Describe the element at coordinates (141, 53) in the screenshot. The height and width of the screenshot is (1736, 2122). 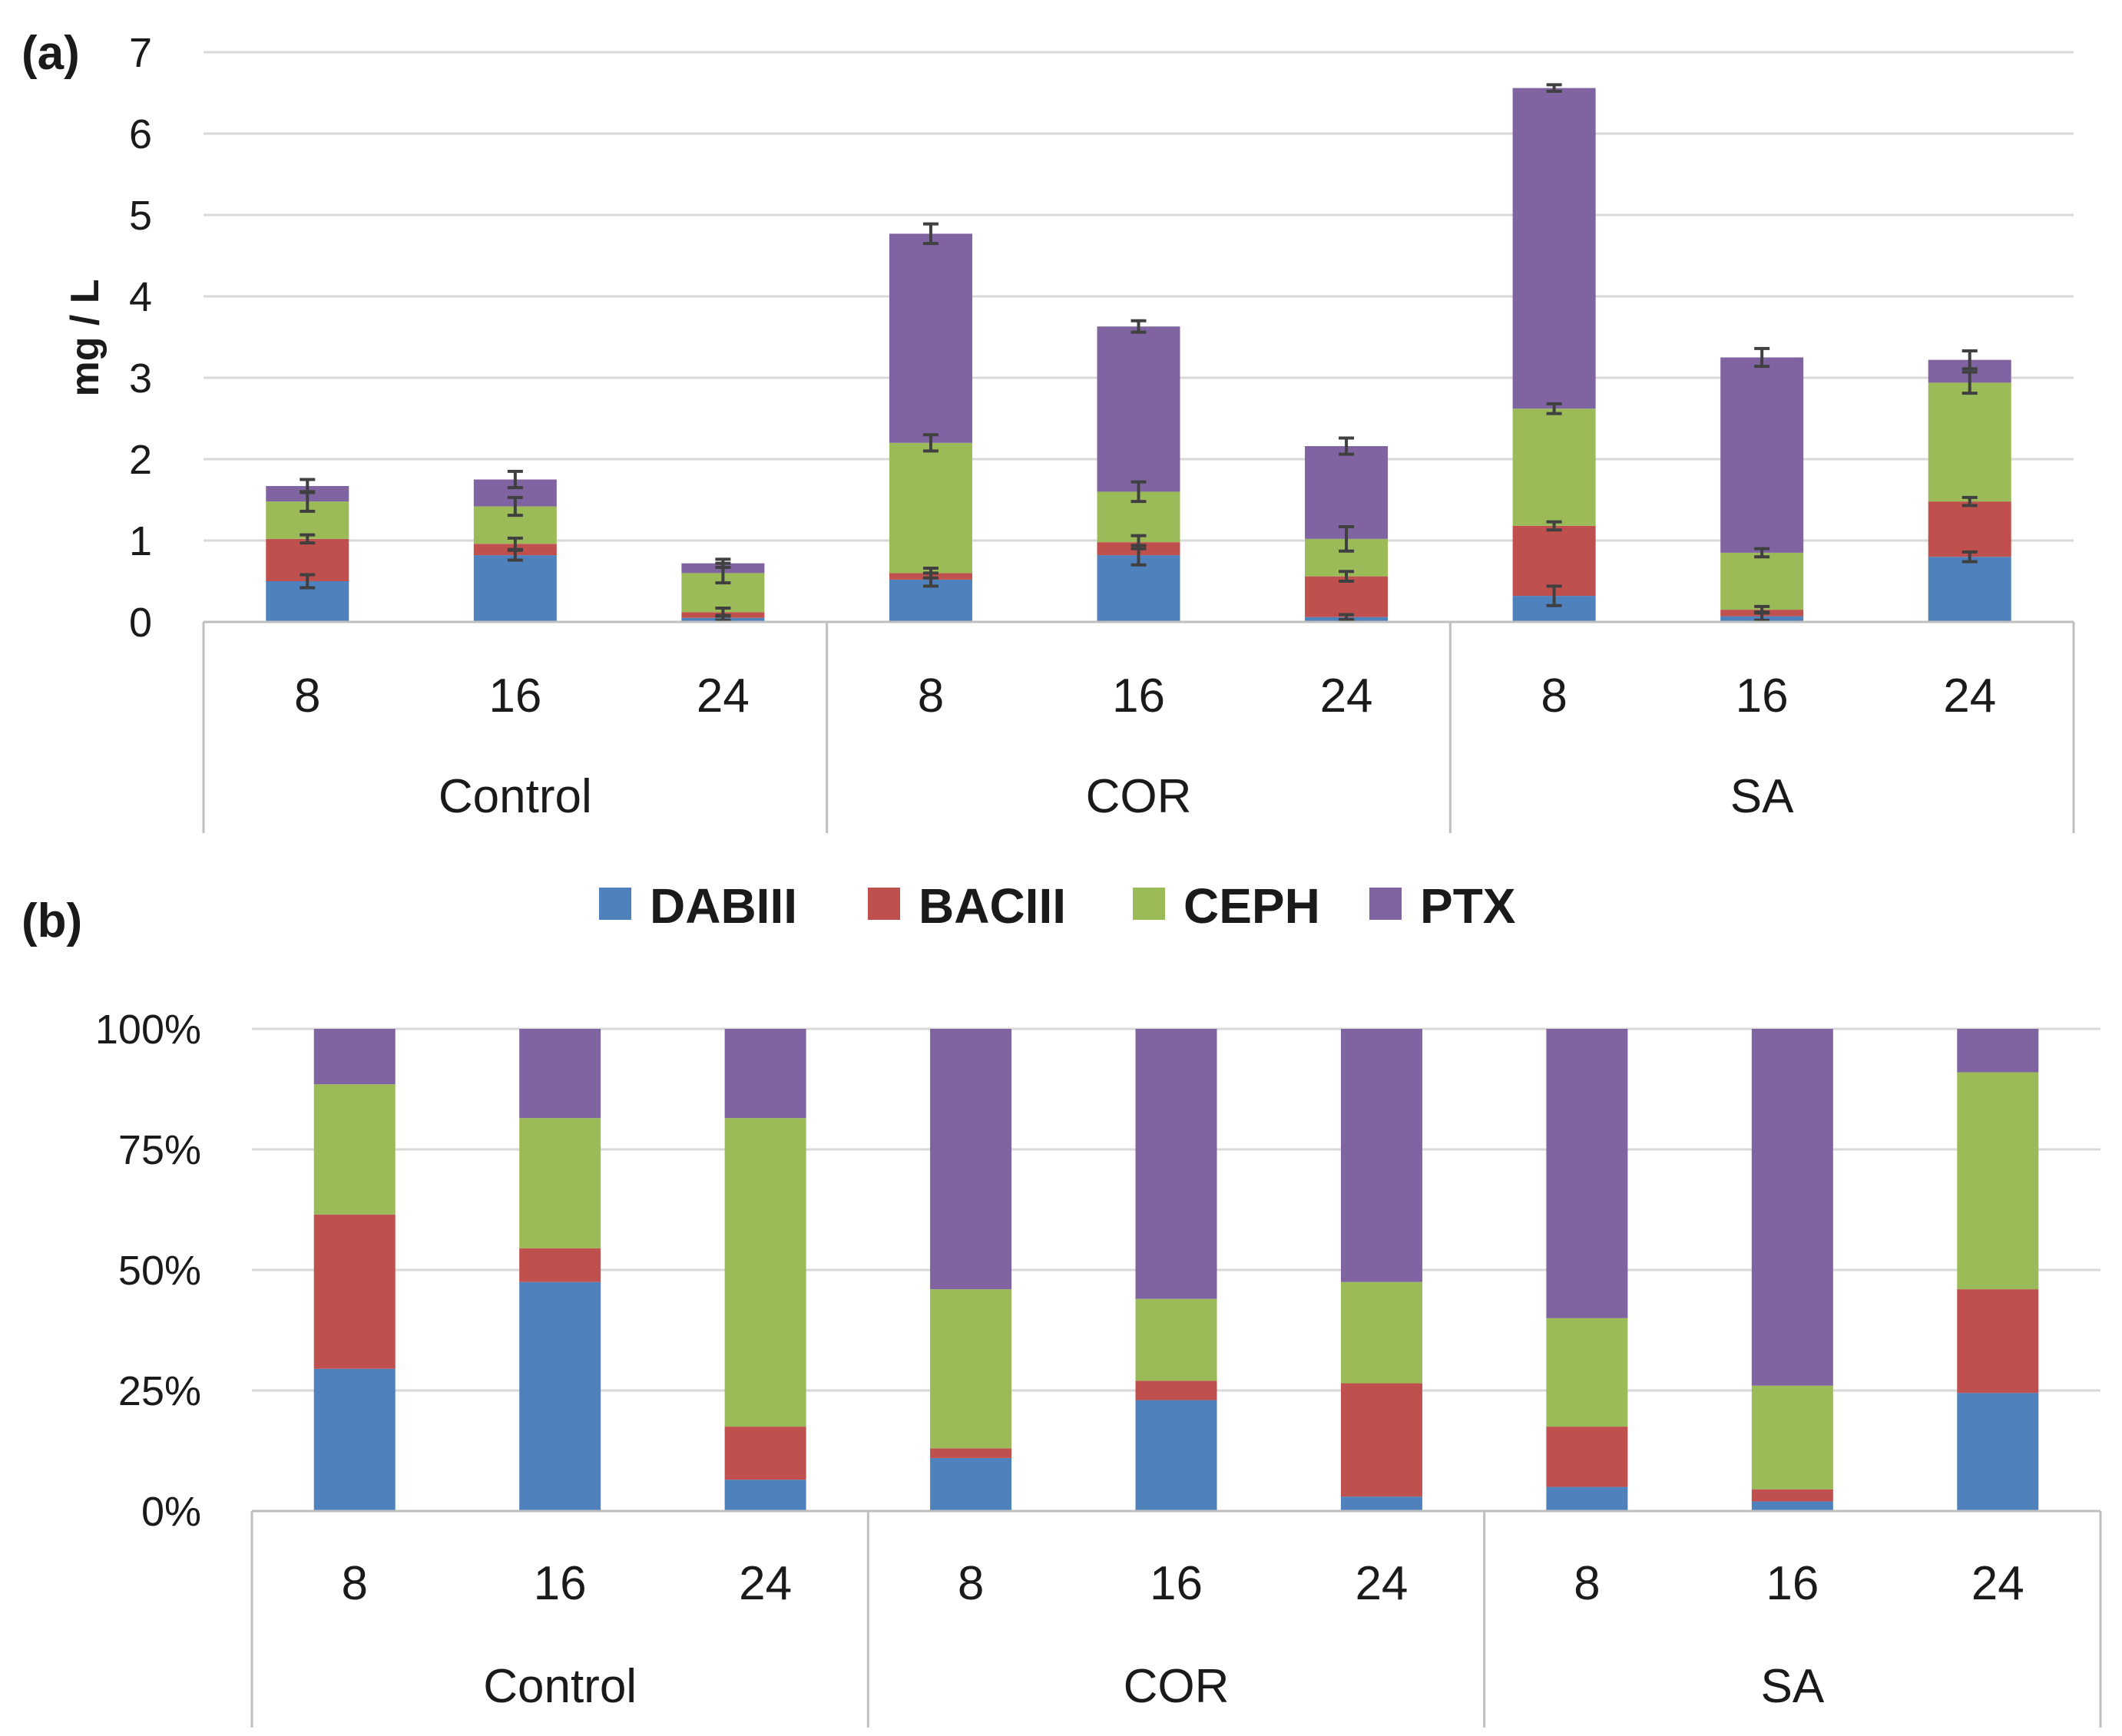
I see `y-tick-label: 7` at that location.